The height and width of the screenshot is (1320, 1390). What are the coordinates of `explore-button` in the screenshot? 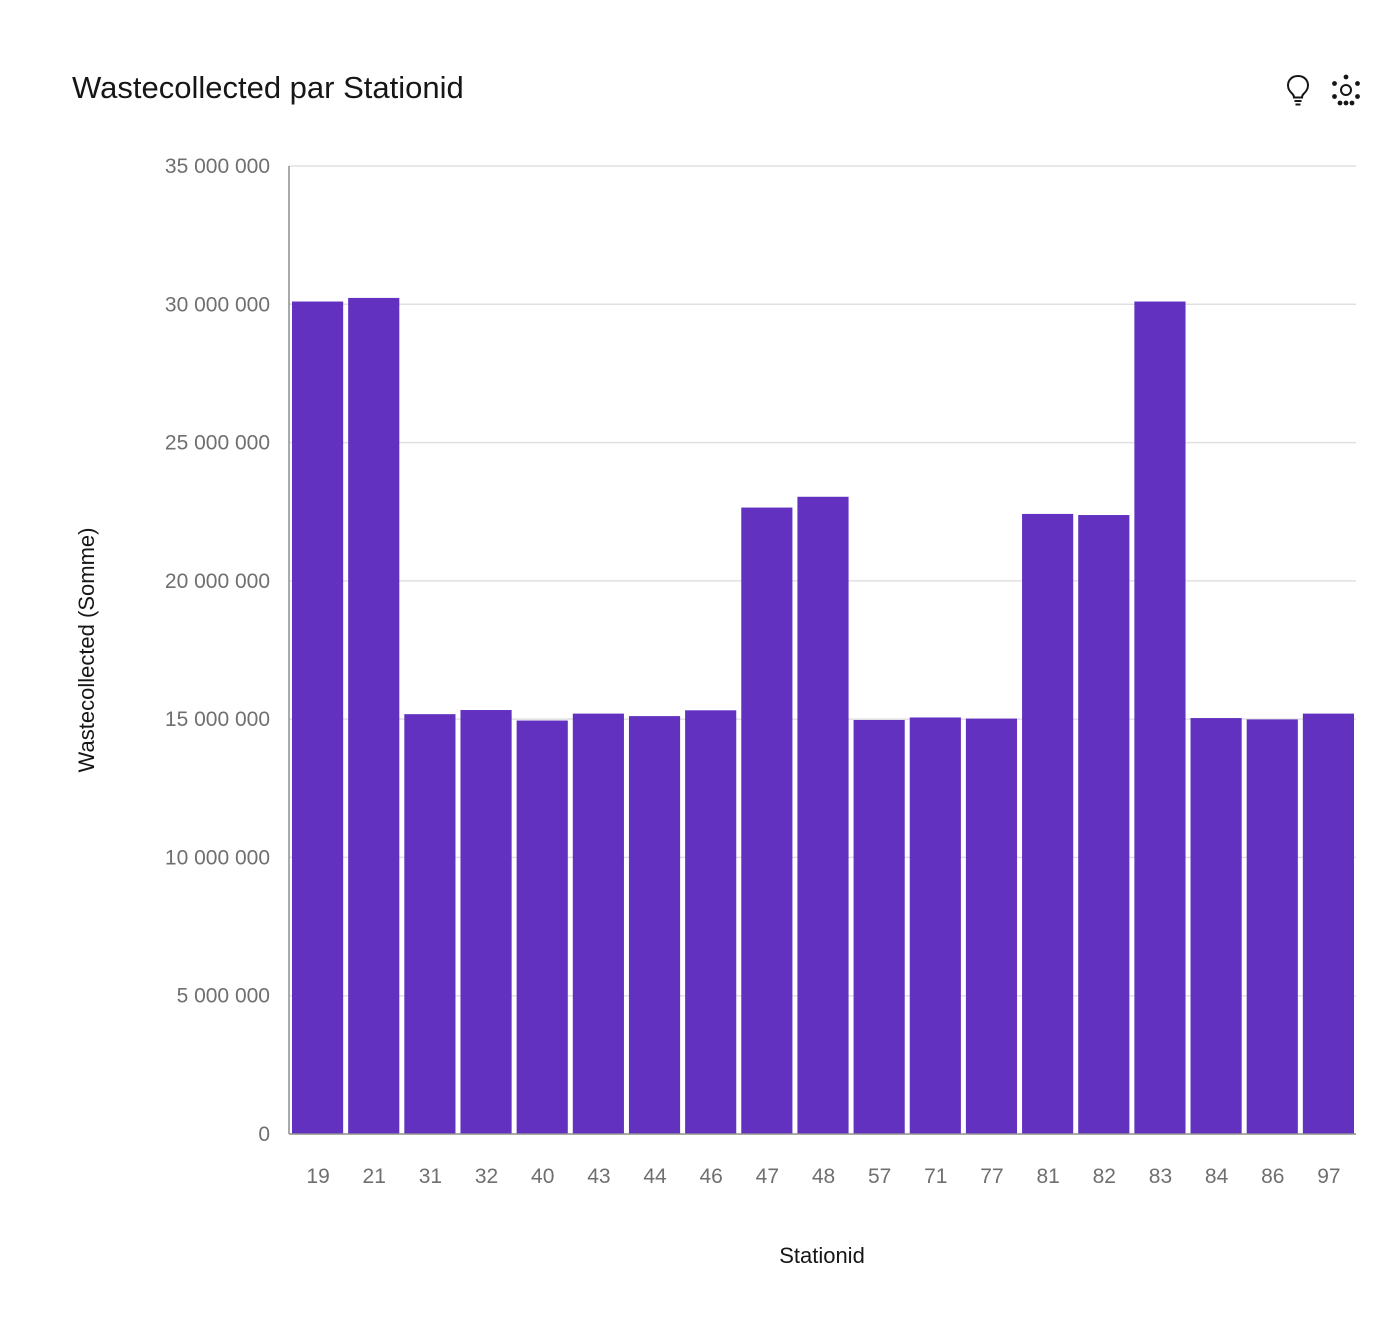 It's located at (1346, 90).